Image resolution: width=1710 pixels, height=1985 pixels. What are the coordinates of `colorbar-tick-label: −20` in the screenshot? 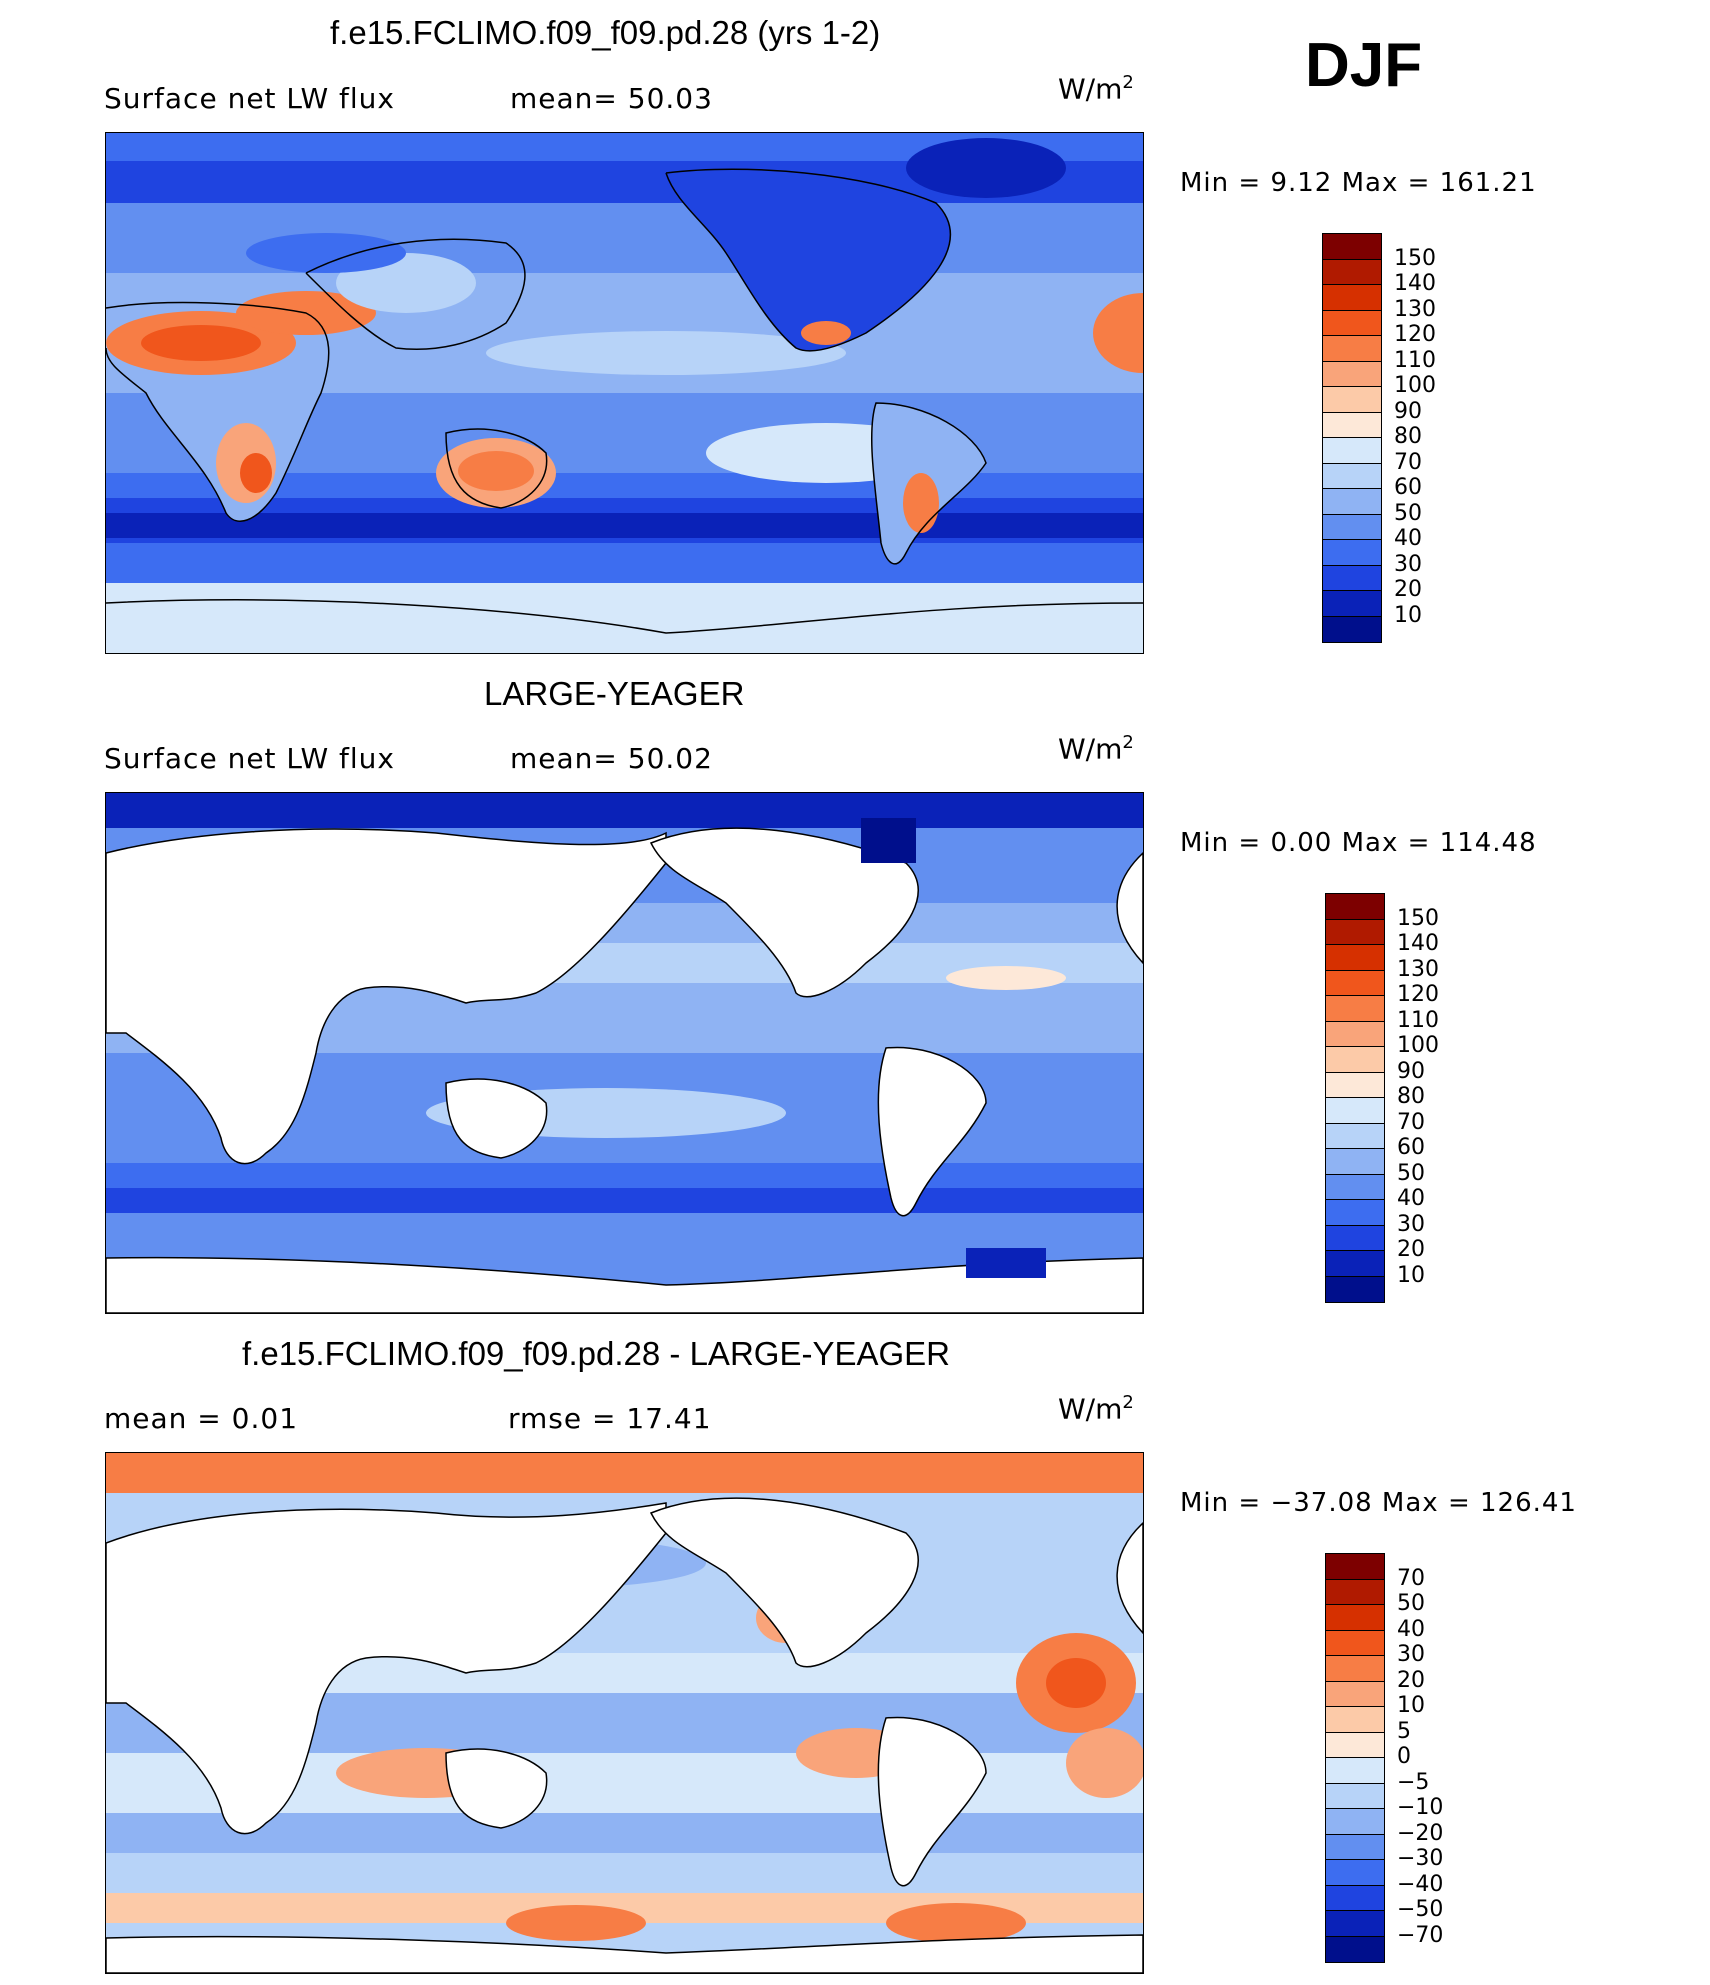 It's located at (1420, 1833).